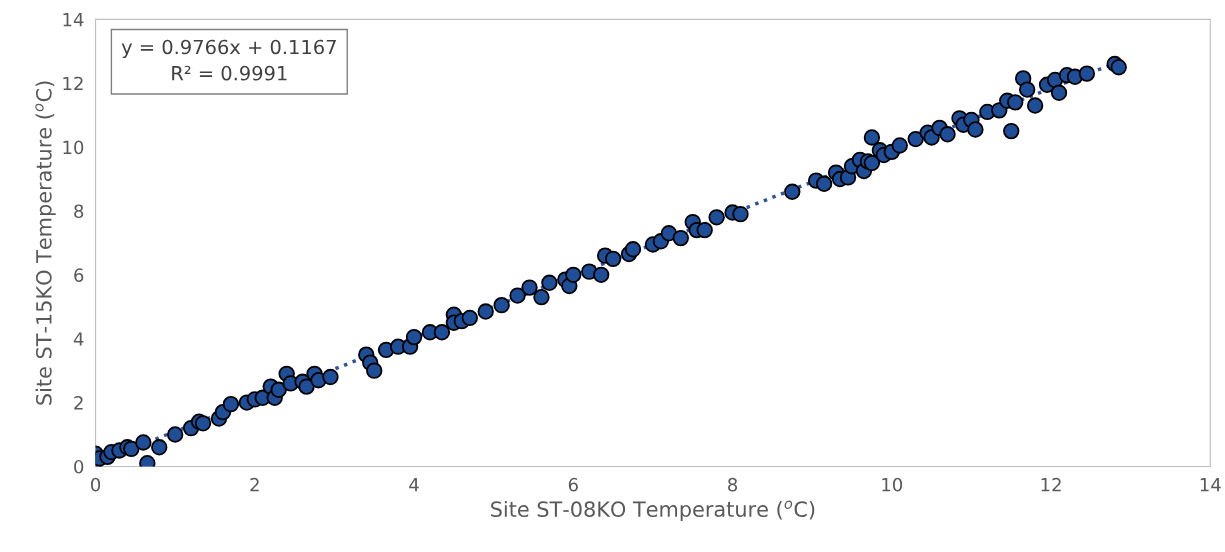 The width and height of the screenshot is (1225, 552). Describe the element at coordinates (414, 485) in the screenshot. I see `x-tick-label: 4` at that location.